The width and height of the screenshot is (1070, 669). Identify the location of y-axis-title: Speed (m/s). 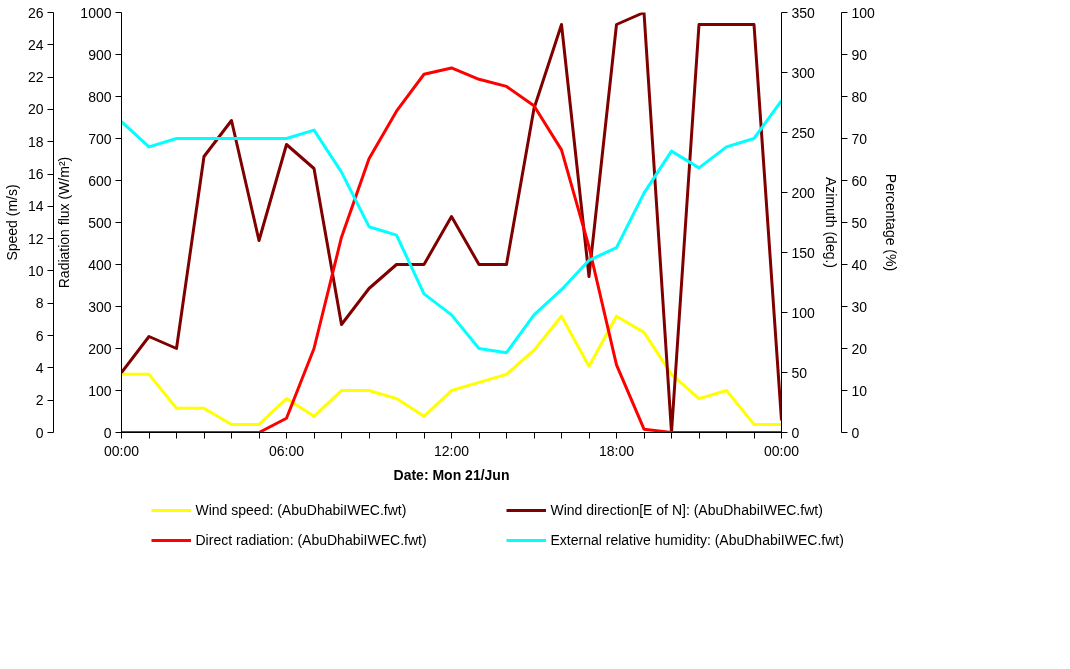
(11, 222).